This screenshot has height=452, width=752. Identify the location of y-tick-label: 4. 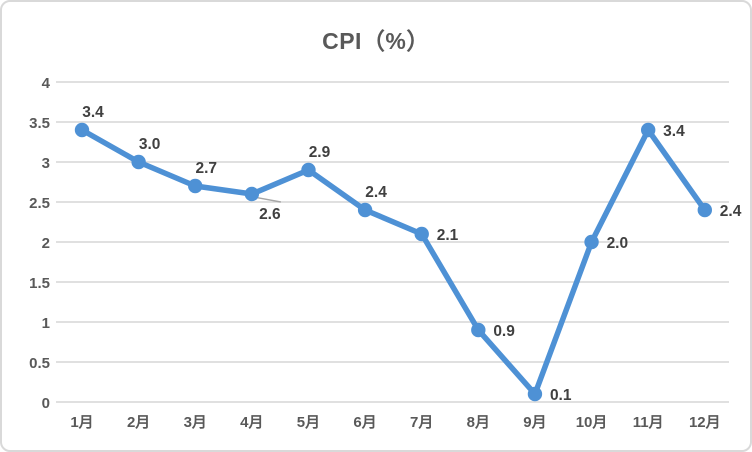
(46, 83).